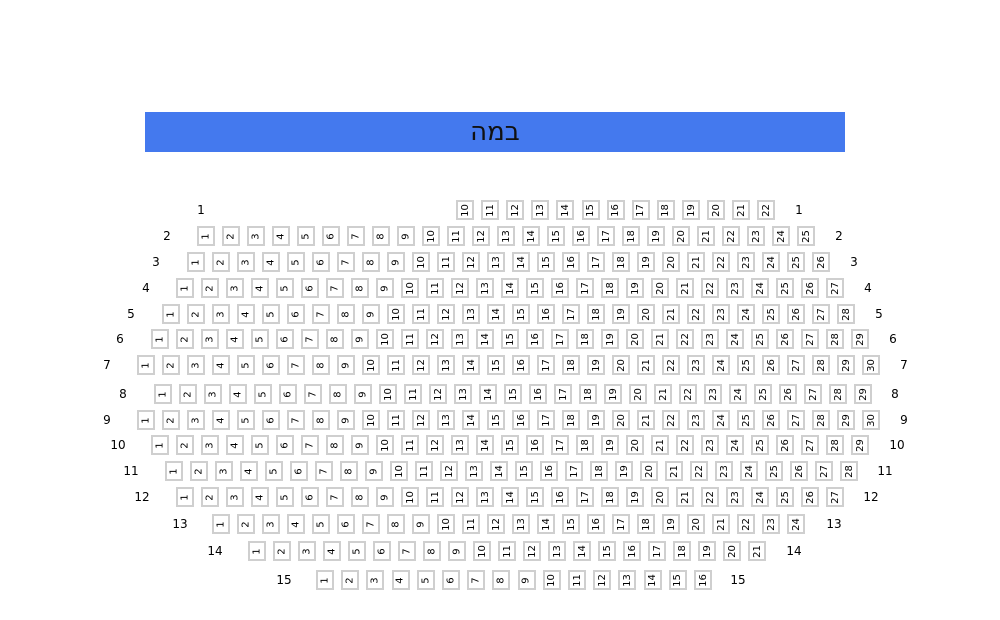 The height and width of the screenshot is (620, 1000). What do you see at coordinates (357, 551) in the screenshot?
I see `seat-row14-5: 5` at bounding box center [357, 551].